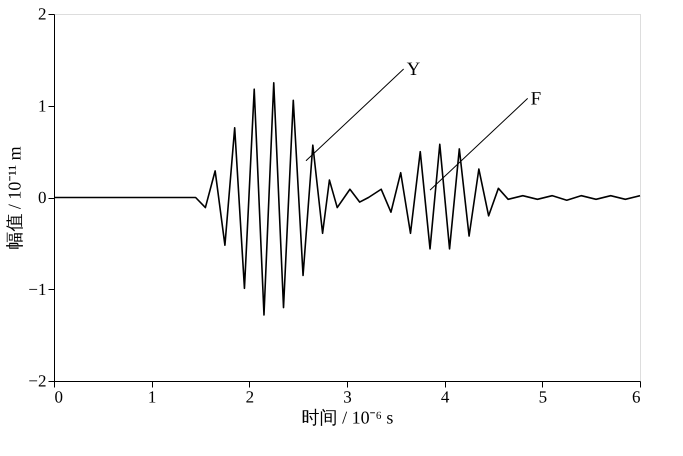  I want to click on y-tick-label: 2, so click(42, 14).